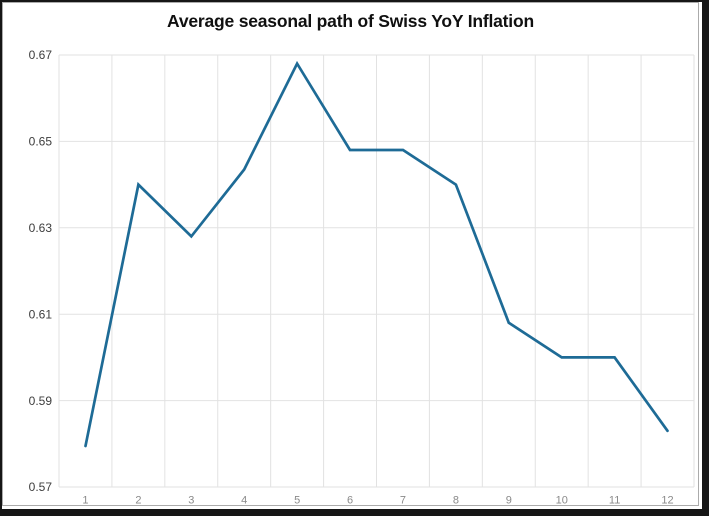 Image resolution: width=709 pixels, height=516 pixels. Describe the element at coordinates (41, 487) in the screenshot. I see `y-tick-label: 0.57` at that location.